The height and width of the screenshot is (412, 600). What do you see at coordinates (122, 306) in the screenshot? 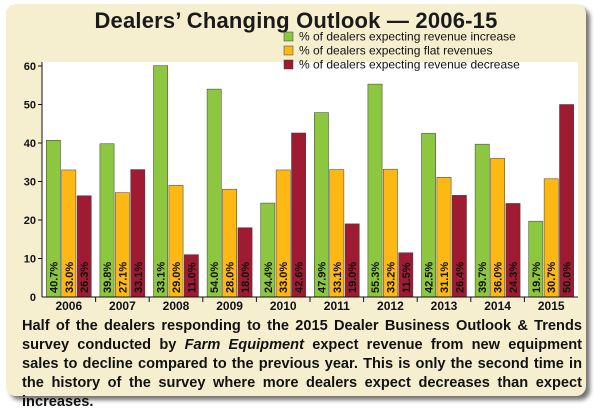
I see `x-tick-label: 2007` at bounding box center [122, 306].